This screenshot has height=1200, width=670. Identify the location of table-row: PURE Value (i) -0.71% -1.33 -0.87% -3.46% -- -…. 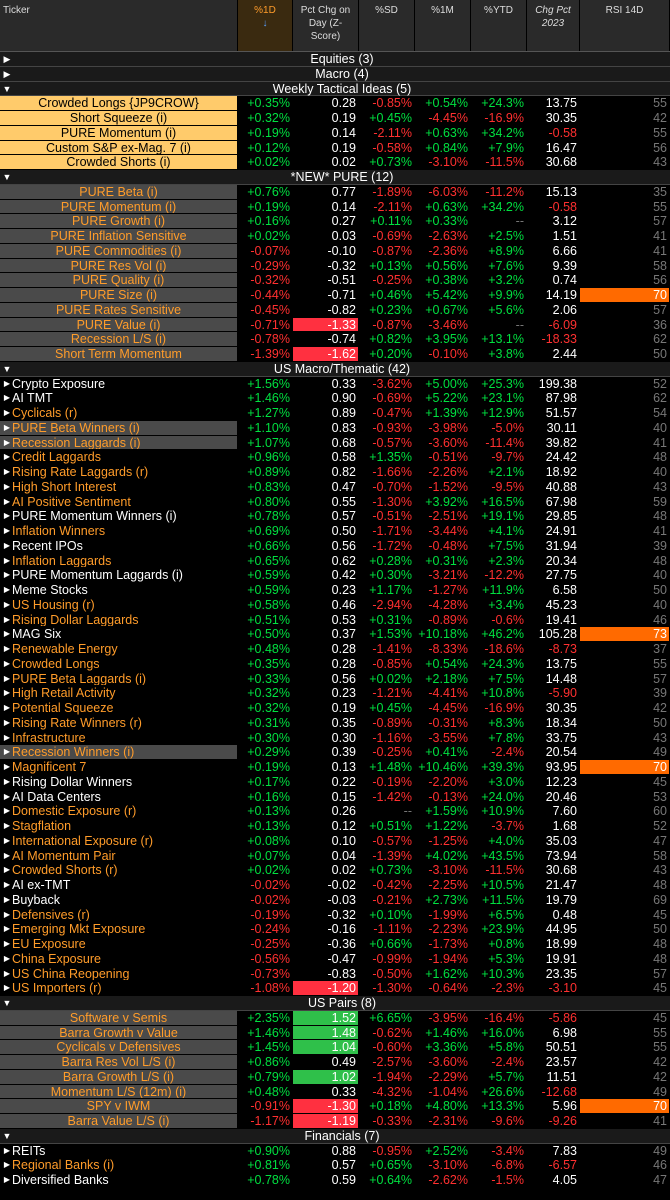
(335, 325).